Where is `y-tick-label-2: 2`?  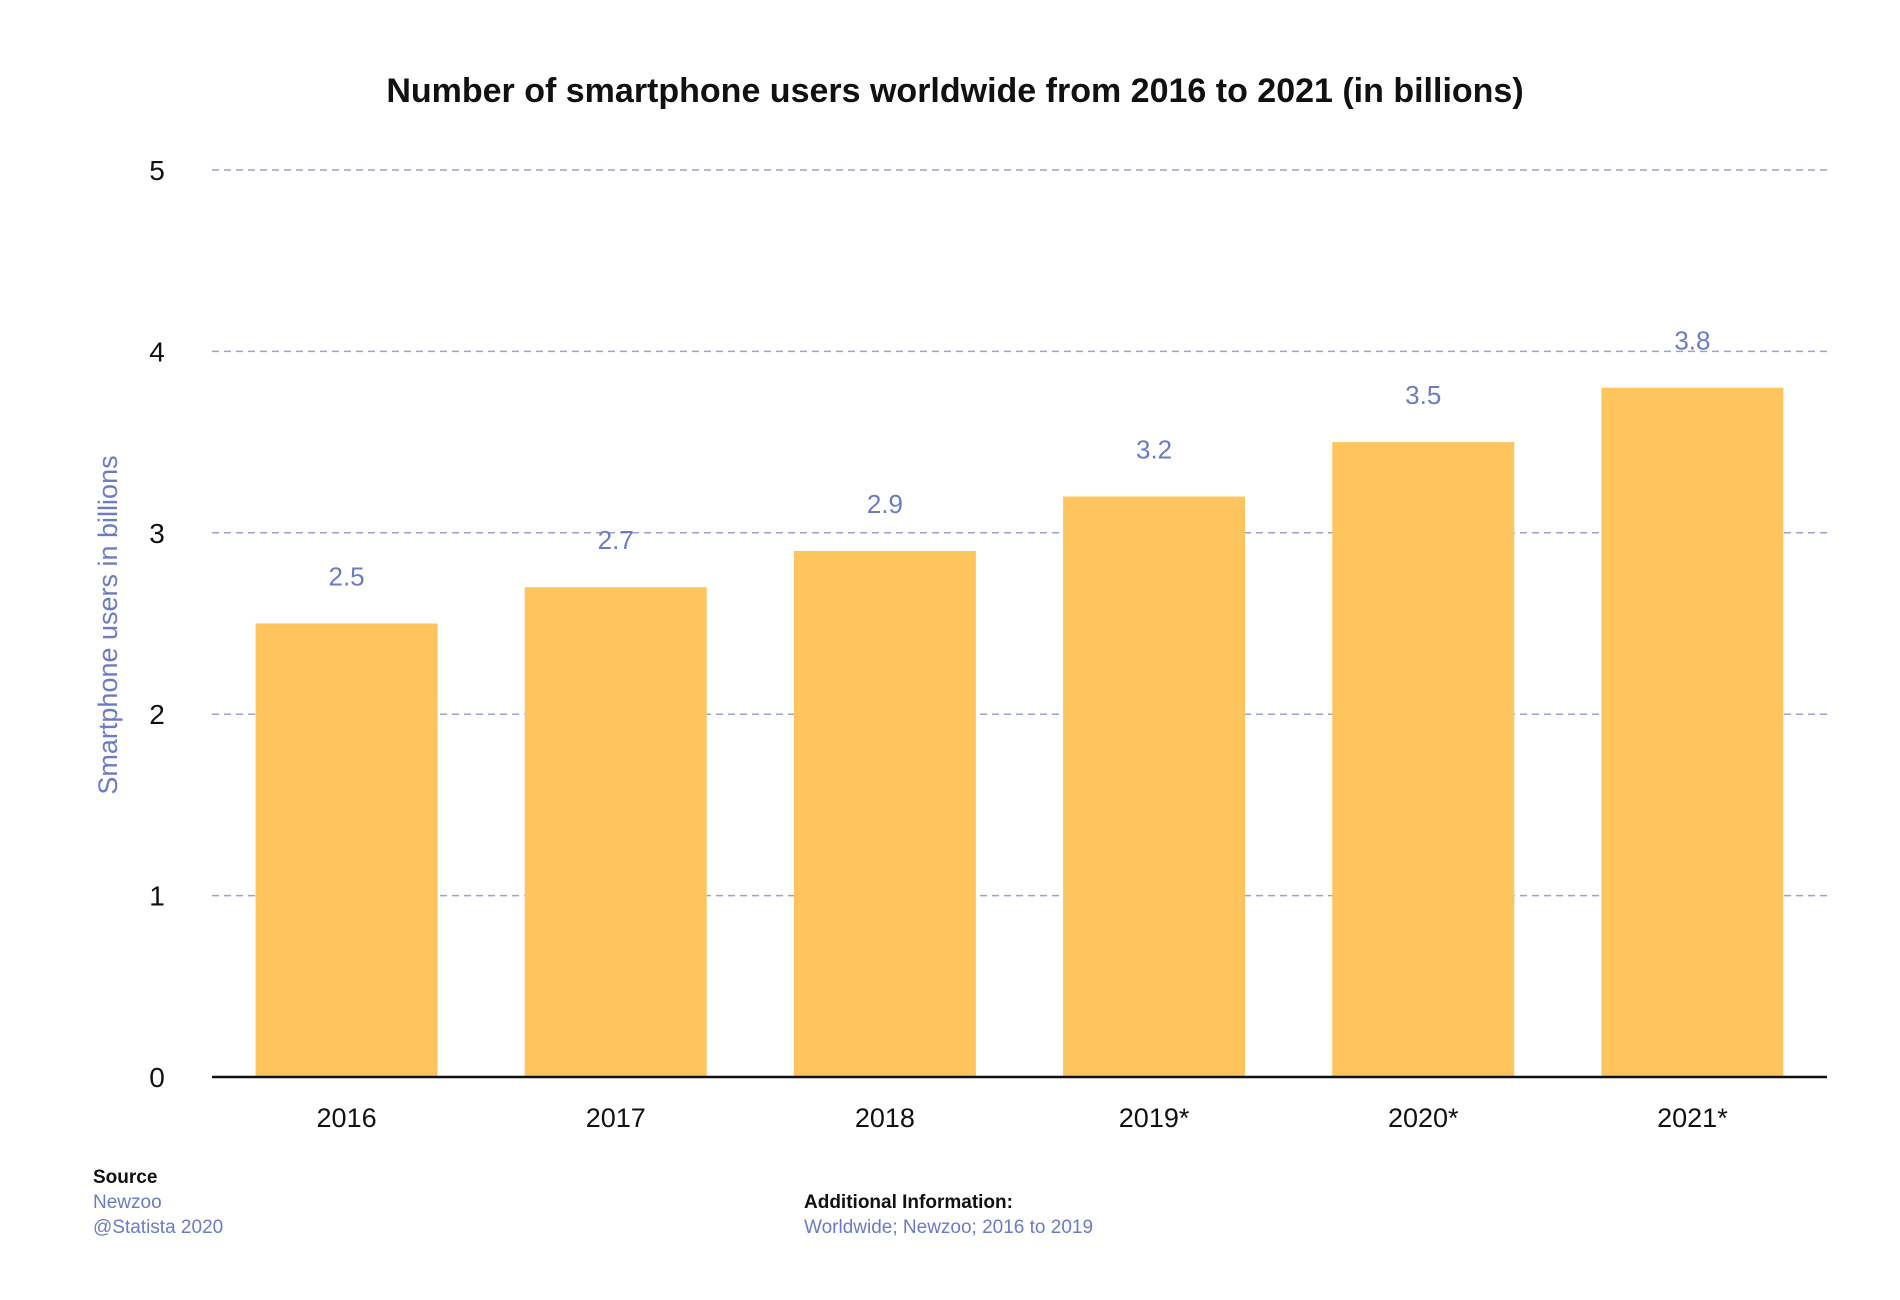 y-tick-label-2: 2 is located at coordinates (157, 714).